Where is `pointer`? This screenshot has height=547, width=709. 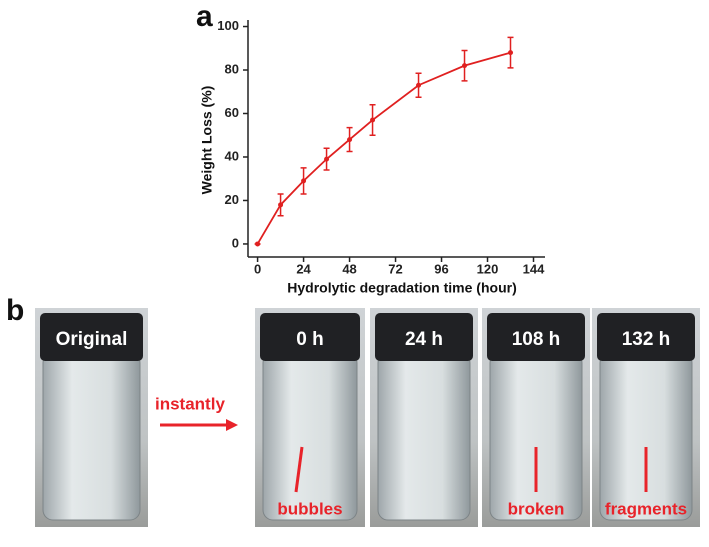
pointer is located at coordinates (299, 469).